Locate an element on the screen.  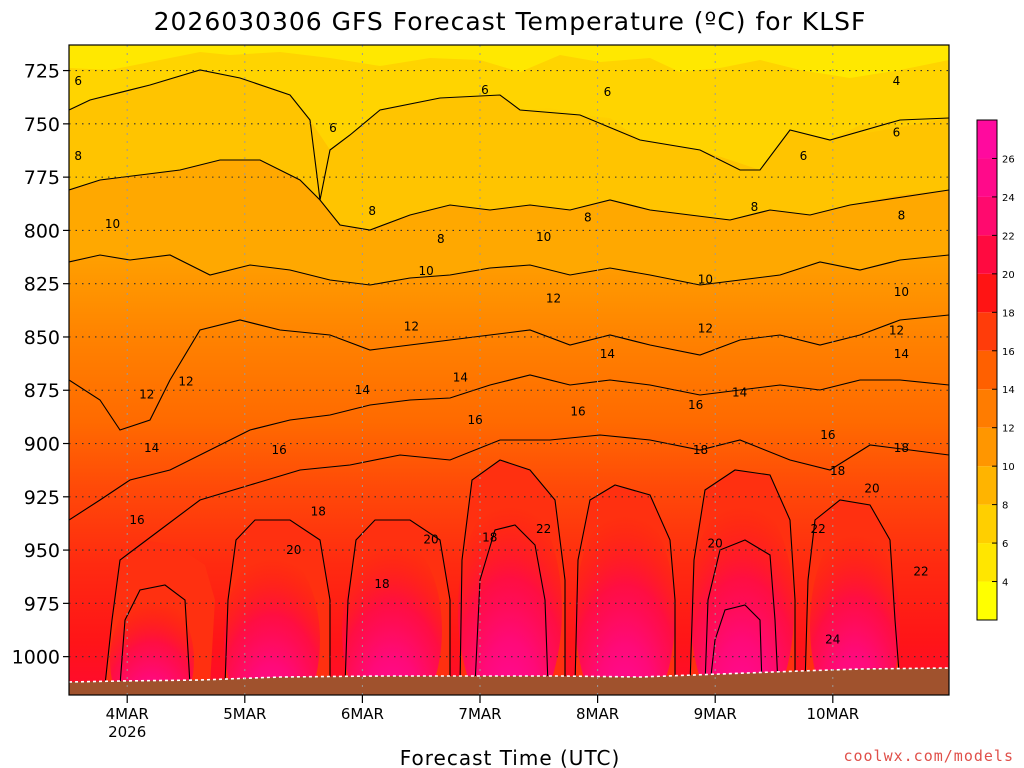
y-tick-label: 900 is located at coordinates (42, 445).